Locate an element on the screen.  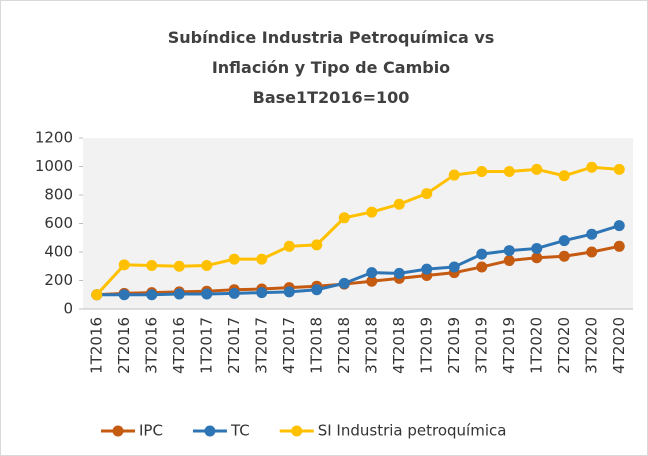
x-tick-label: 1T2016 is located at coordinates (96, 345).